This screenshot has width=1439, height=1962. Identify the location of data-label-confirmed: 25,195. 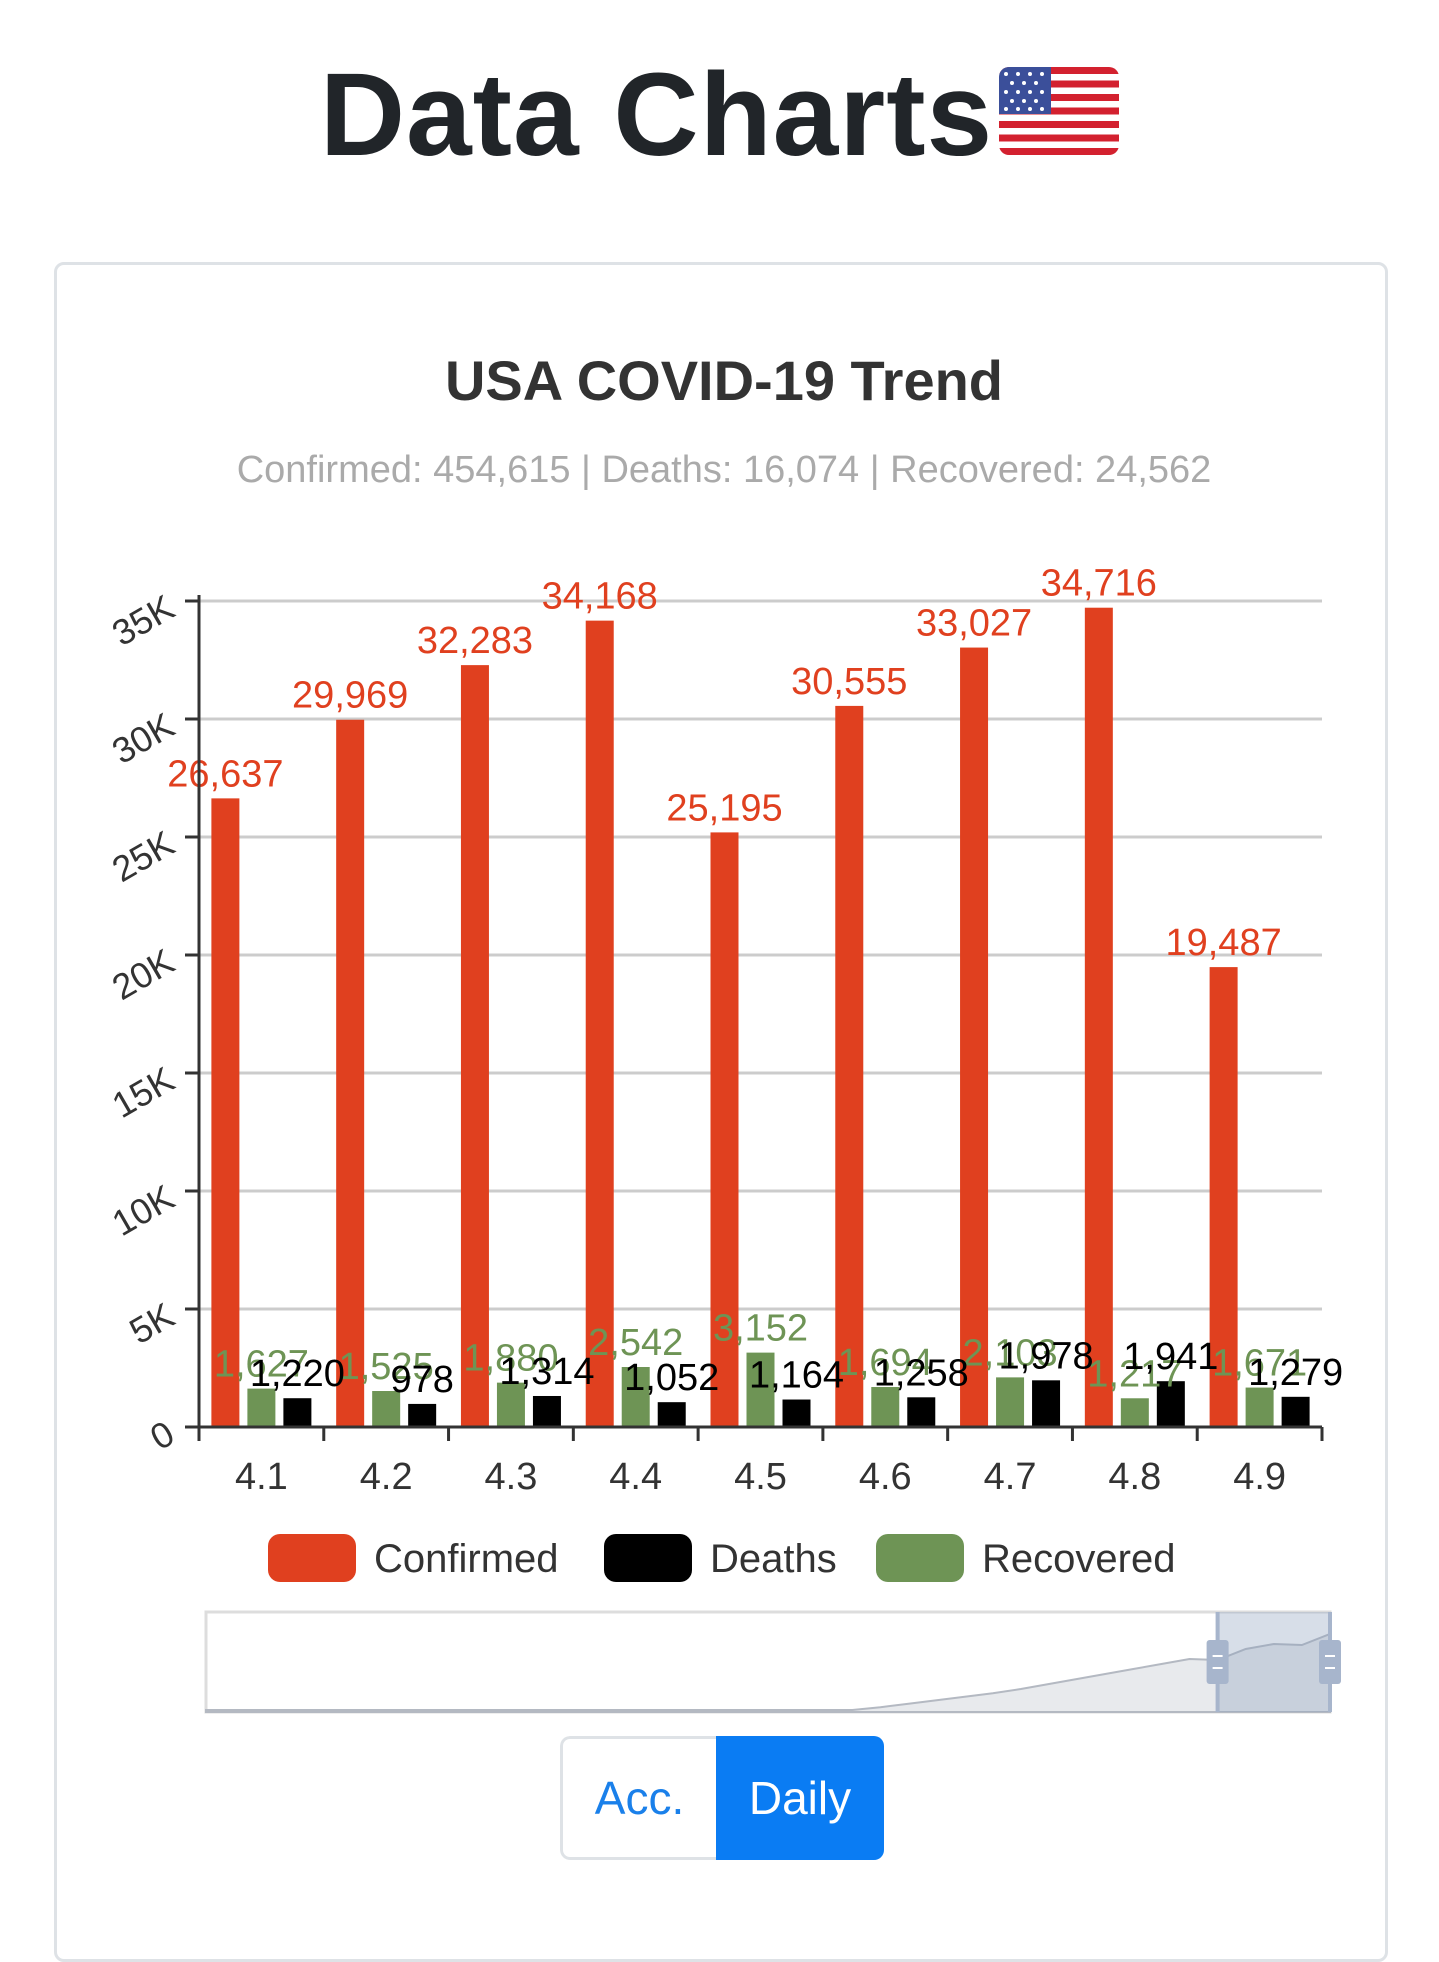
(724, 808).